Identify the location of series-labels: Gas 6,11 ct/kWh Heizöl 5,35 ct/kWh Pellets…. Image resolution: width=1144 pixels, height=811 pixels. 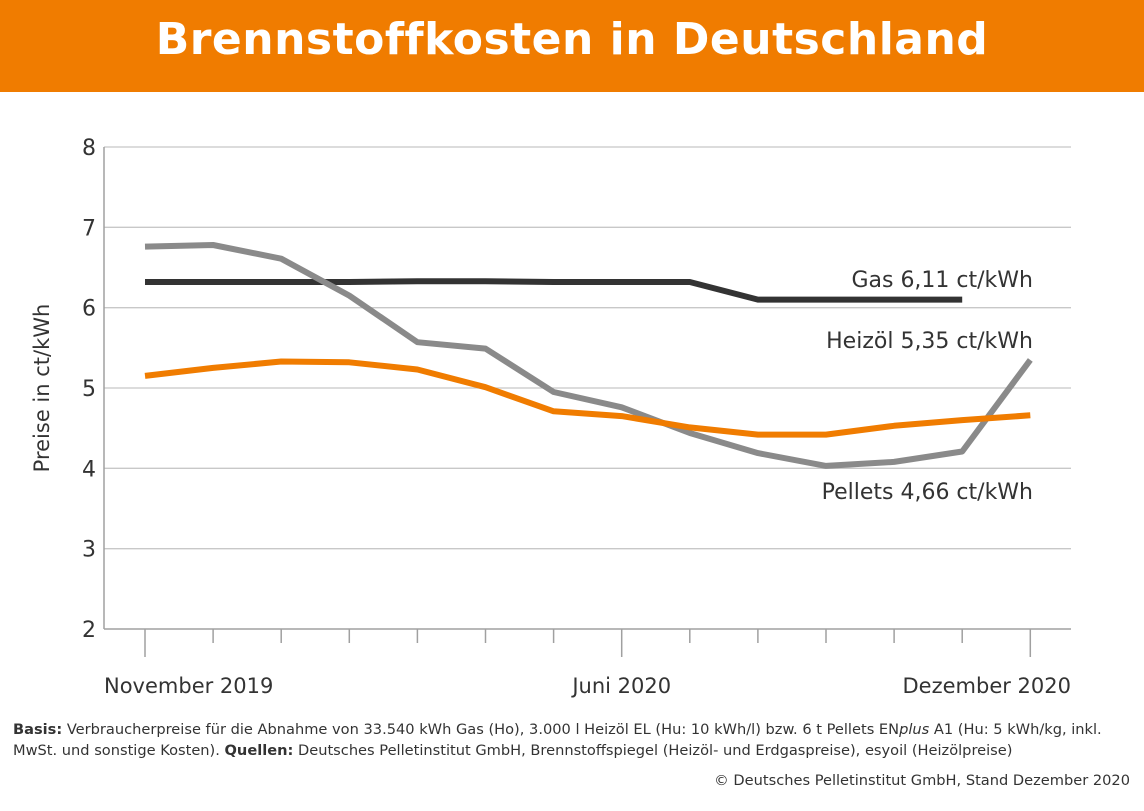
(927, 386).